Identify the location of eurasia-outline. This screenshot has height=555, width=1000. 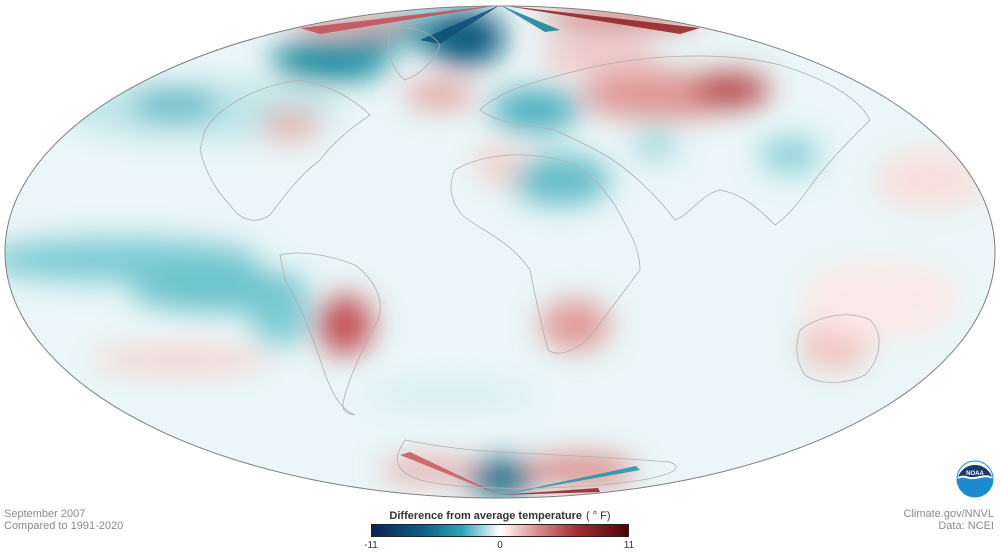
(675, 140).